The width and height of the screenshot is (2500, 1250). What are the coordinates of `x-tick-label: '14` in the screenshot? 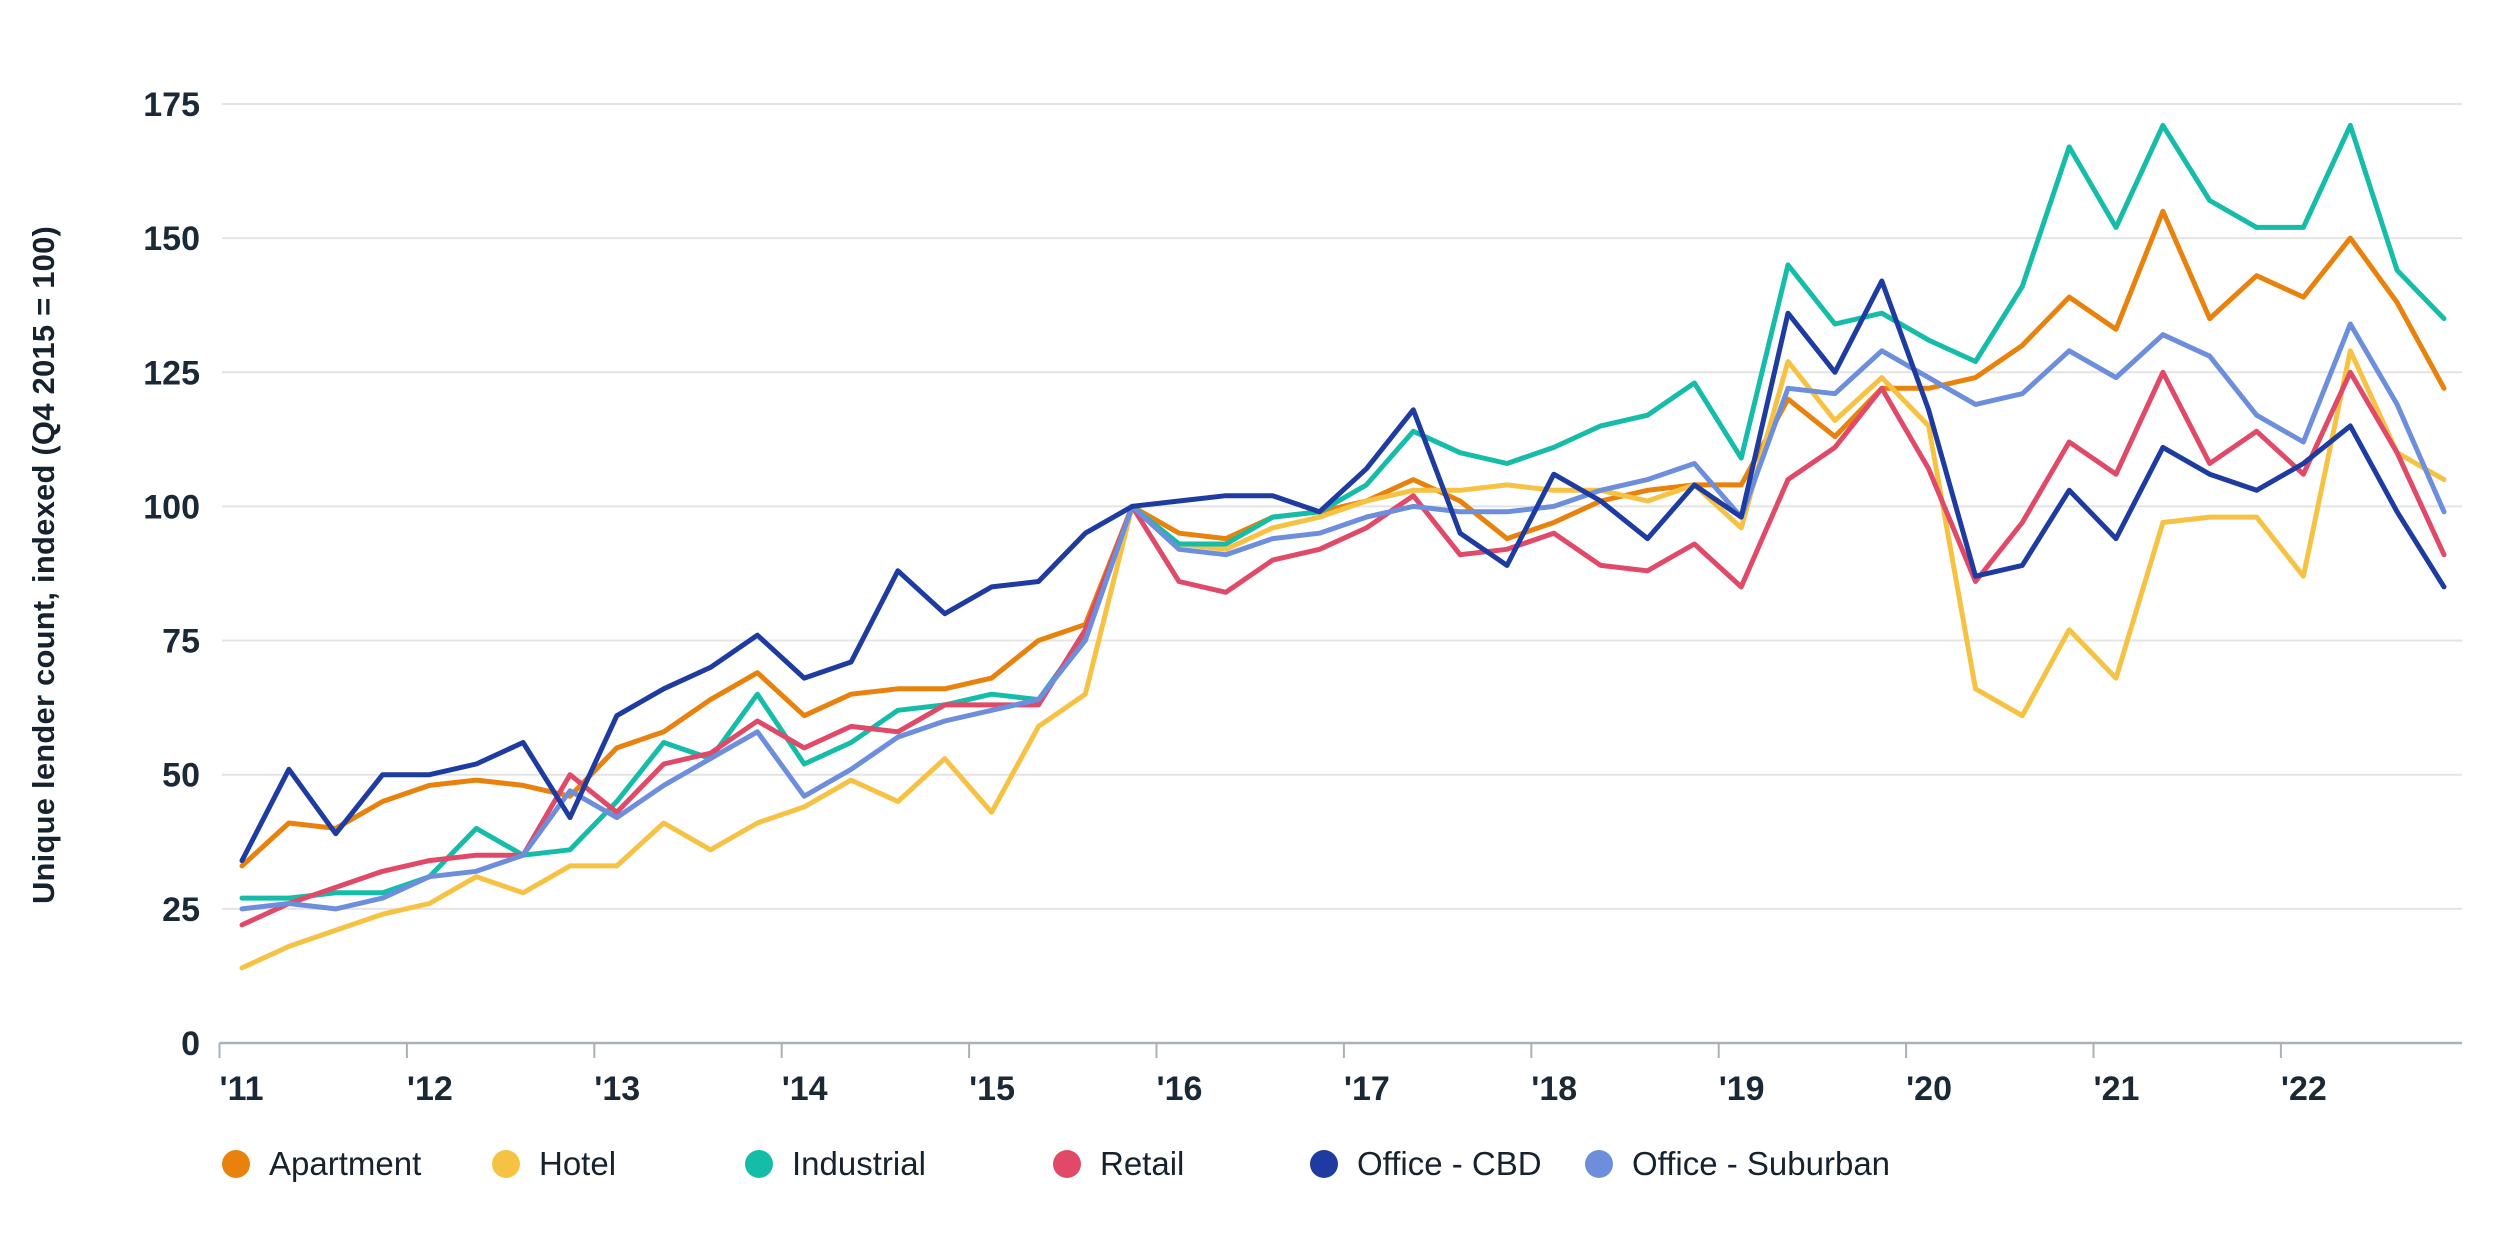 It's located at (805, 1089).